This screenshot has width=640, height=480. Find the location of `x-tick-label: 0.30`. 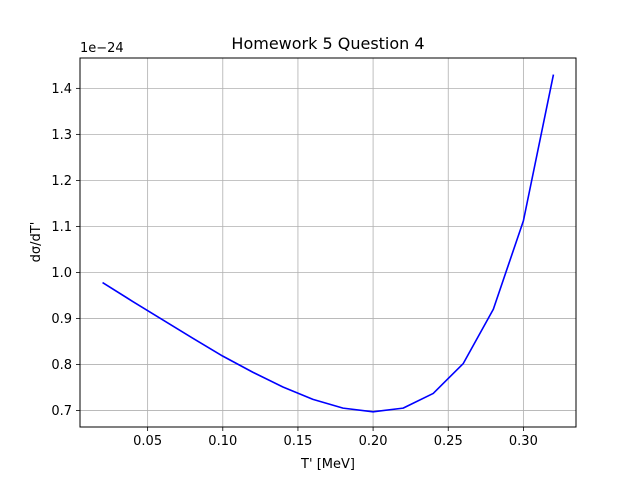

x-tick-label: 0.30 is located at coordinates (523, 441).